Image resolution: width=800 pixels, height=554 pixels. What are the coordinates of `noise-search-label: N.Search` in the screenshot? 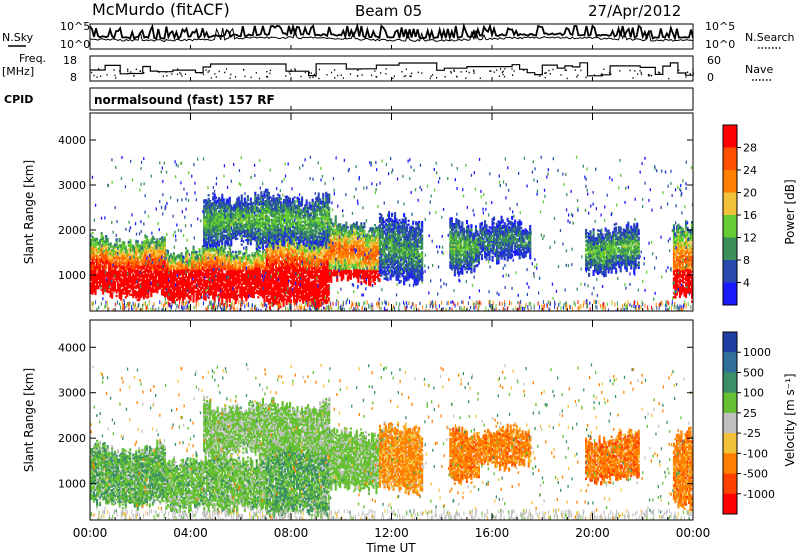 It's located at (770, 37).